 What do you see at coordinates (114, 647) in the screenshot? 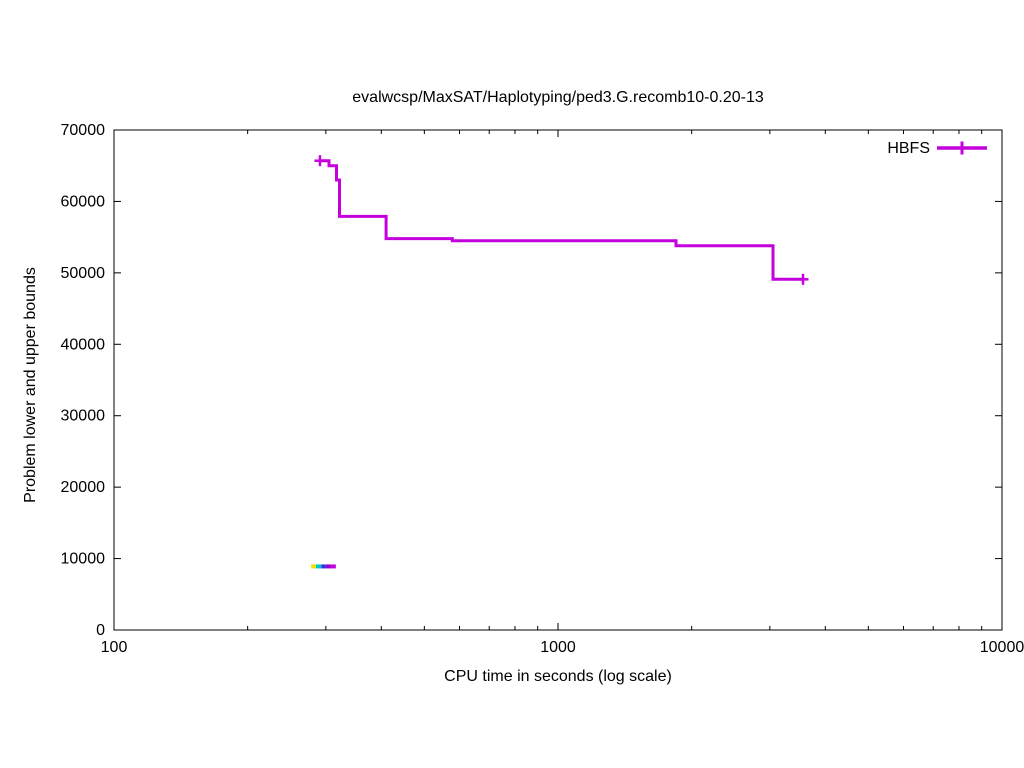
I see `x-tick-label: 100` at bounding box center [114, 647].